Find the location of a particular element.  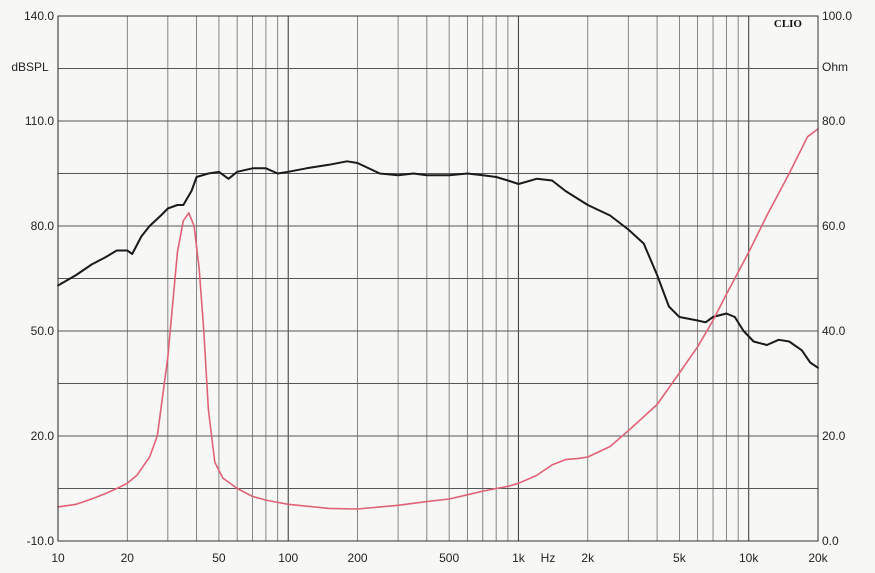

x-tick-label: 200 is located at coordinates (358, 558).